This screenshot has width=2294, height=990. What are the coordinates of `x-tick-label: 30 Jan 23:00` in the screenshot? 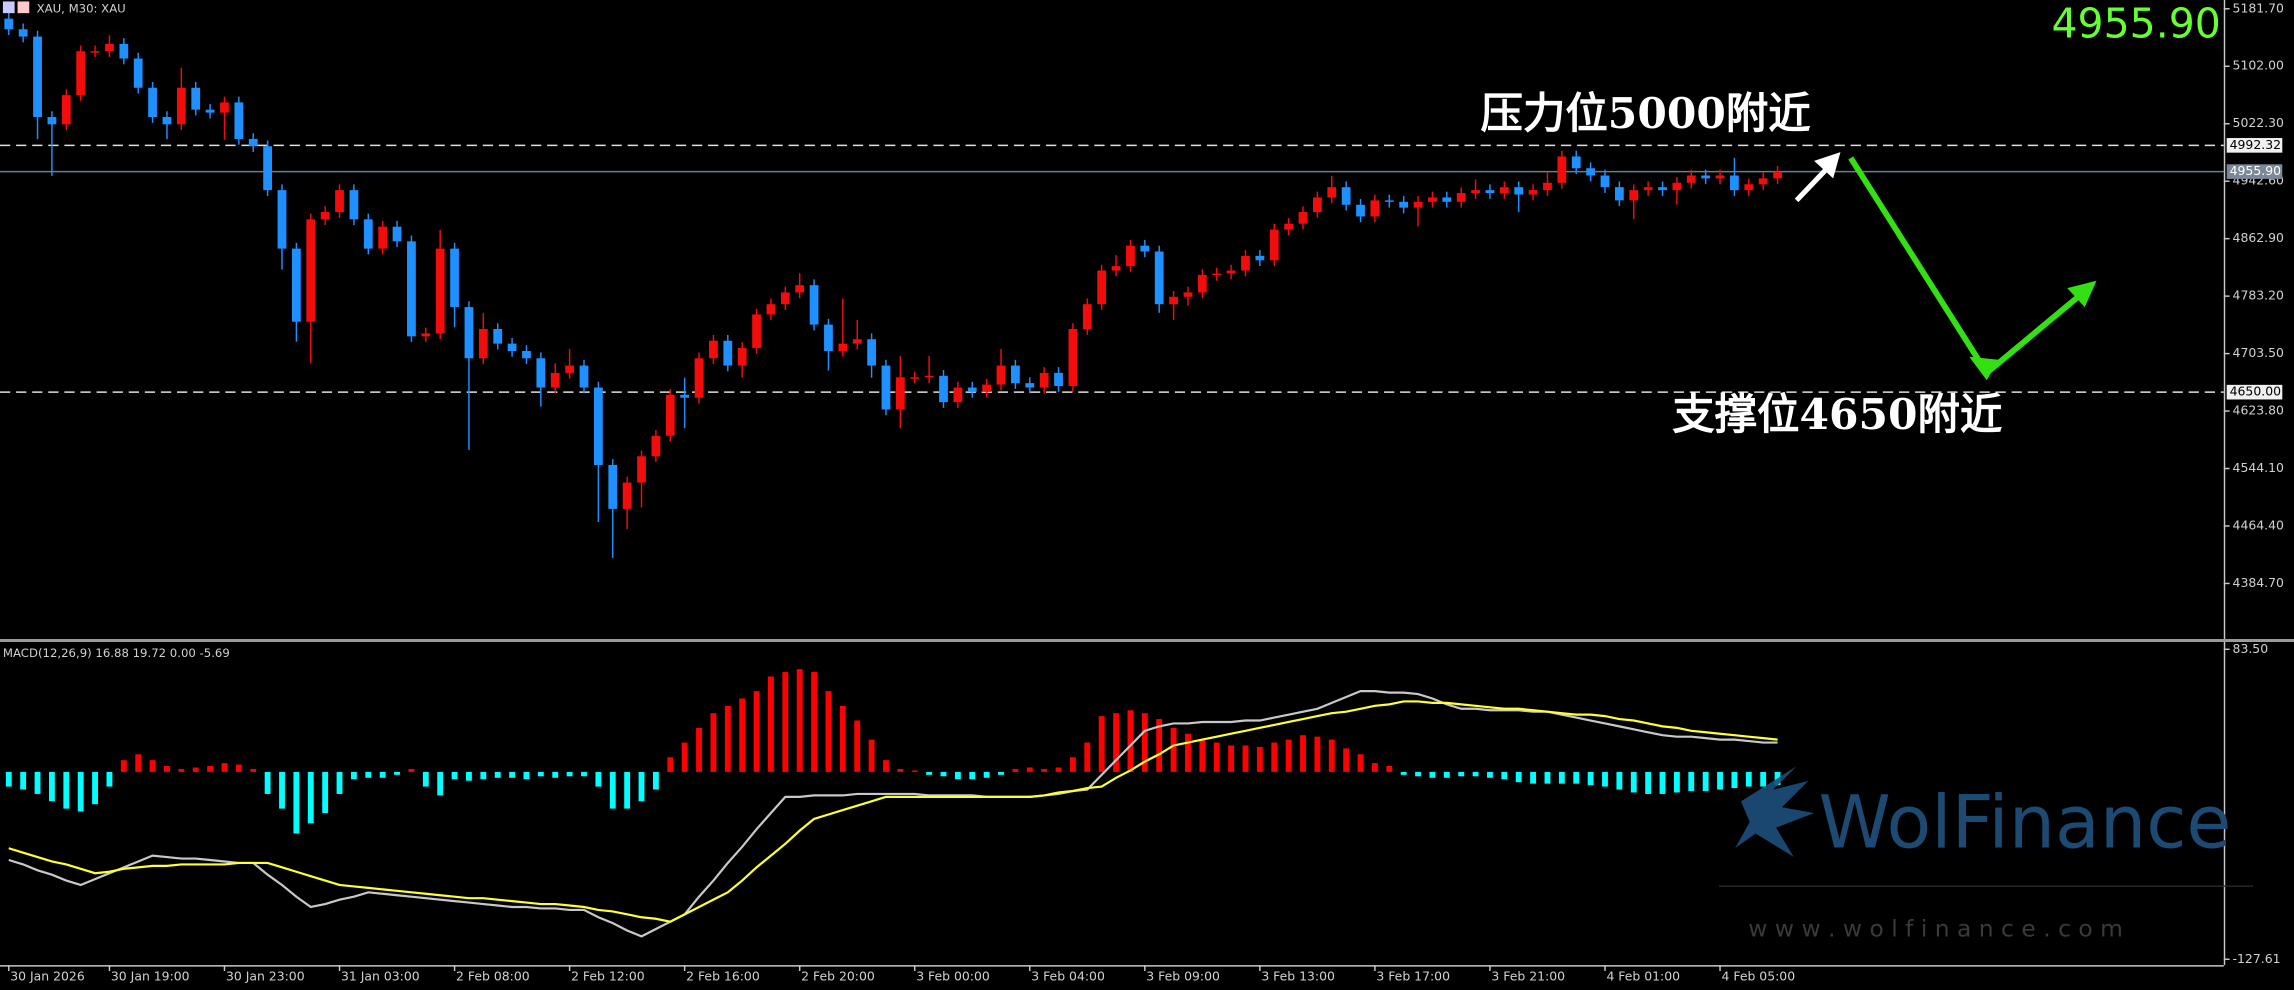 It's located at (265, 975).